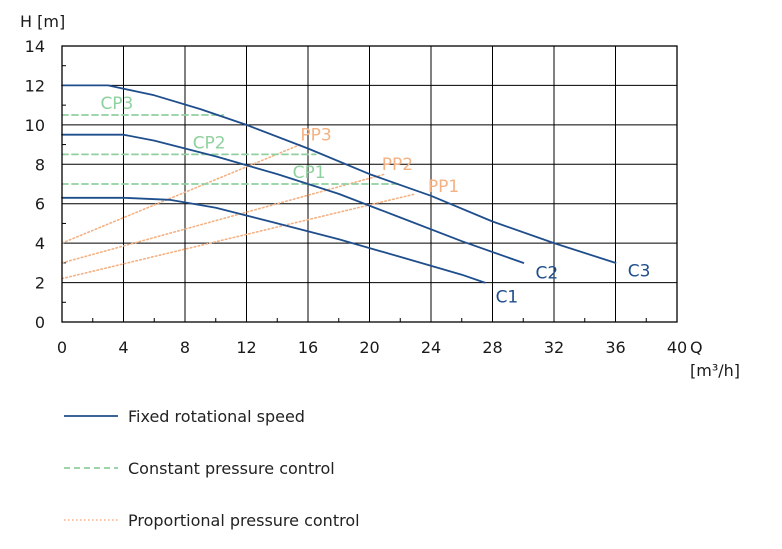 This screenshot has width=782, height=549. Describe the element at coordinates (40, 204) in the screenshot. I see `y-tick-label: 6` at that location.